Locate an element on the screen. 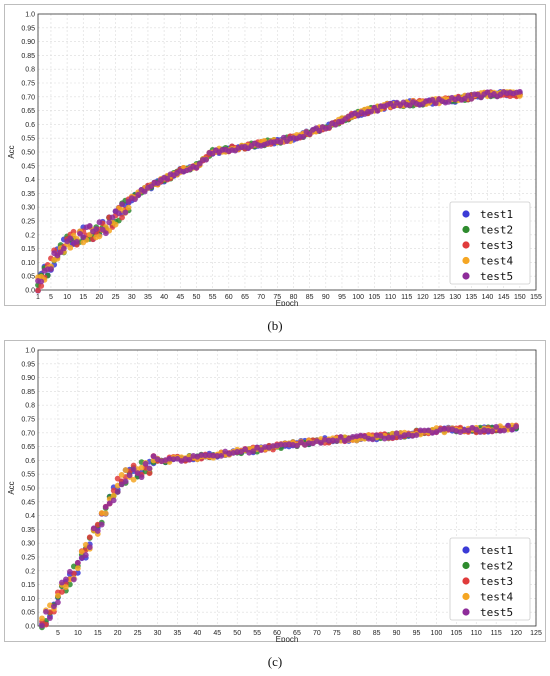 This screenshot has width=550, height=676. legend-label-test5: test5 is located at coordinates (496, 612).